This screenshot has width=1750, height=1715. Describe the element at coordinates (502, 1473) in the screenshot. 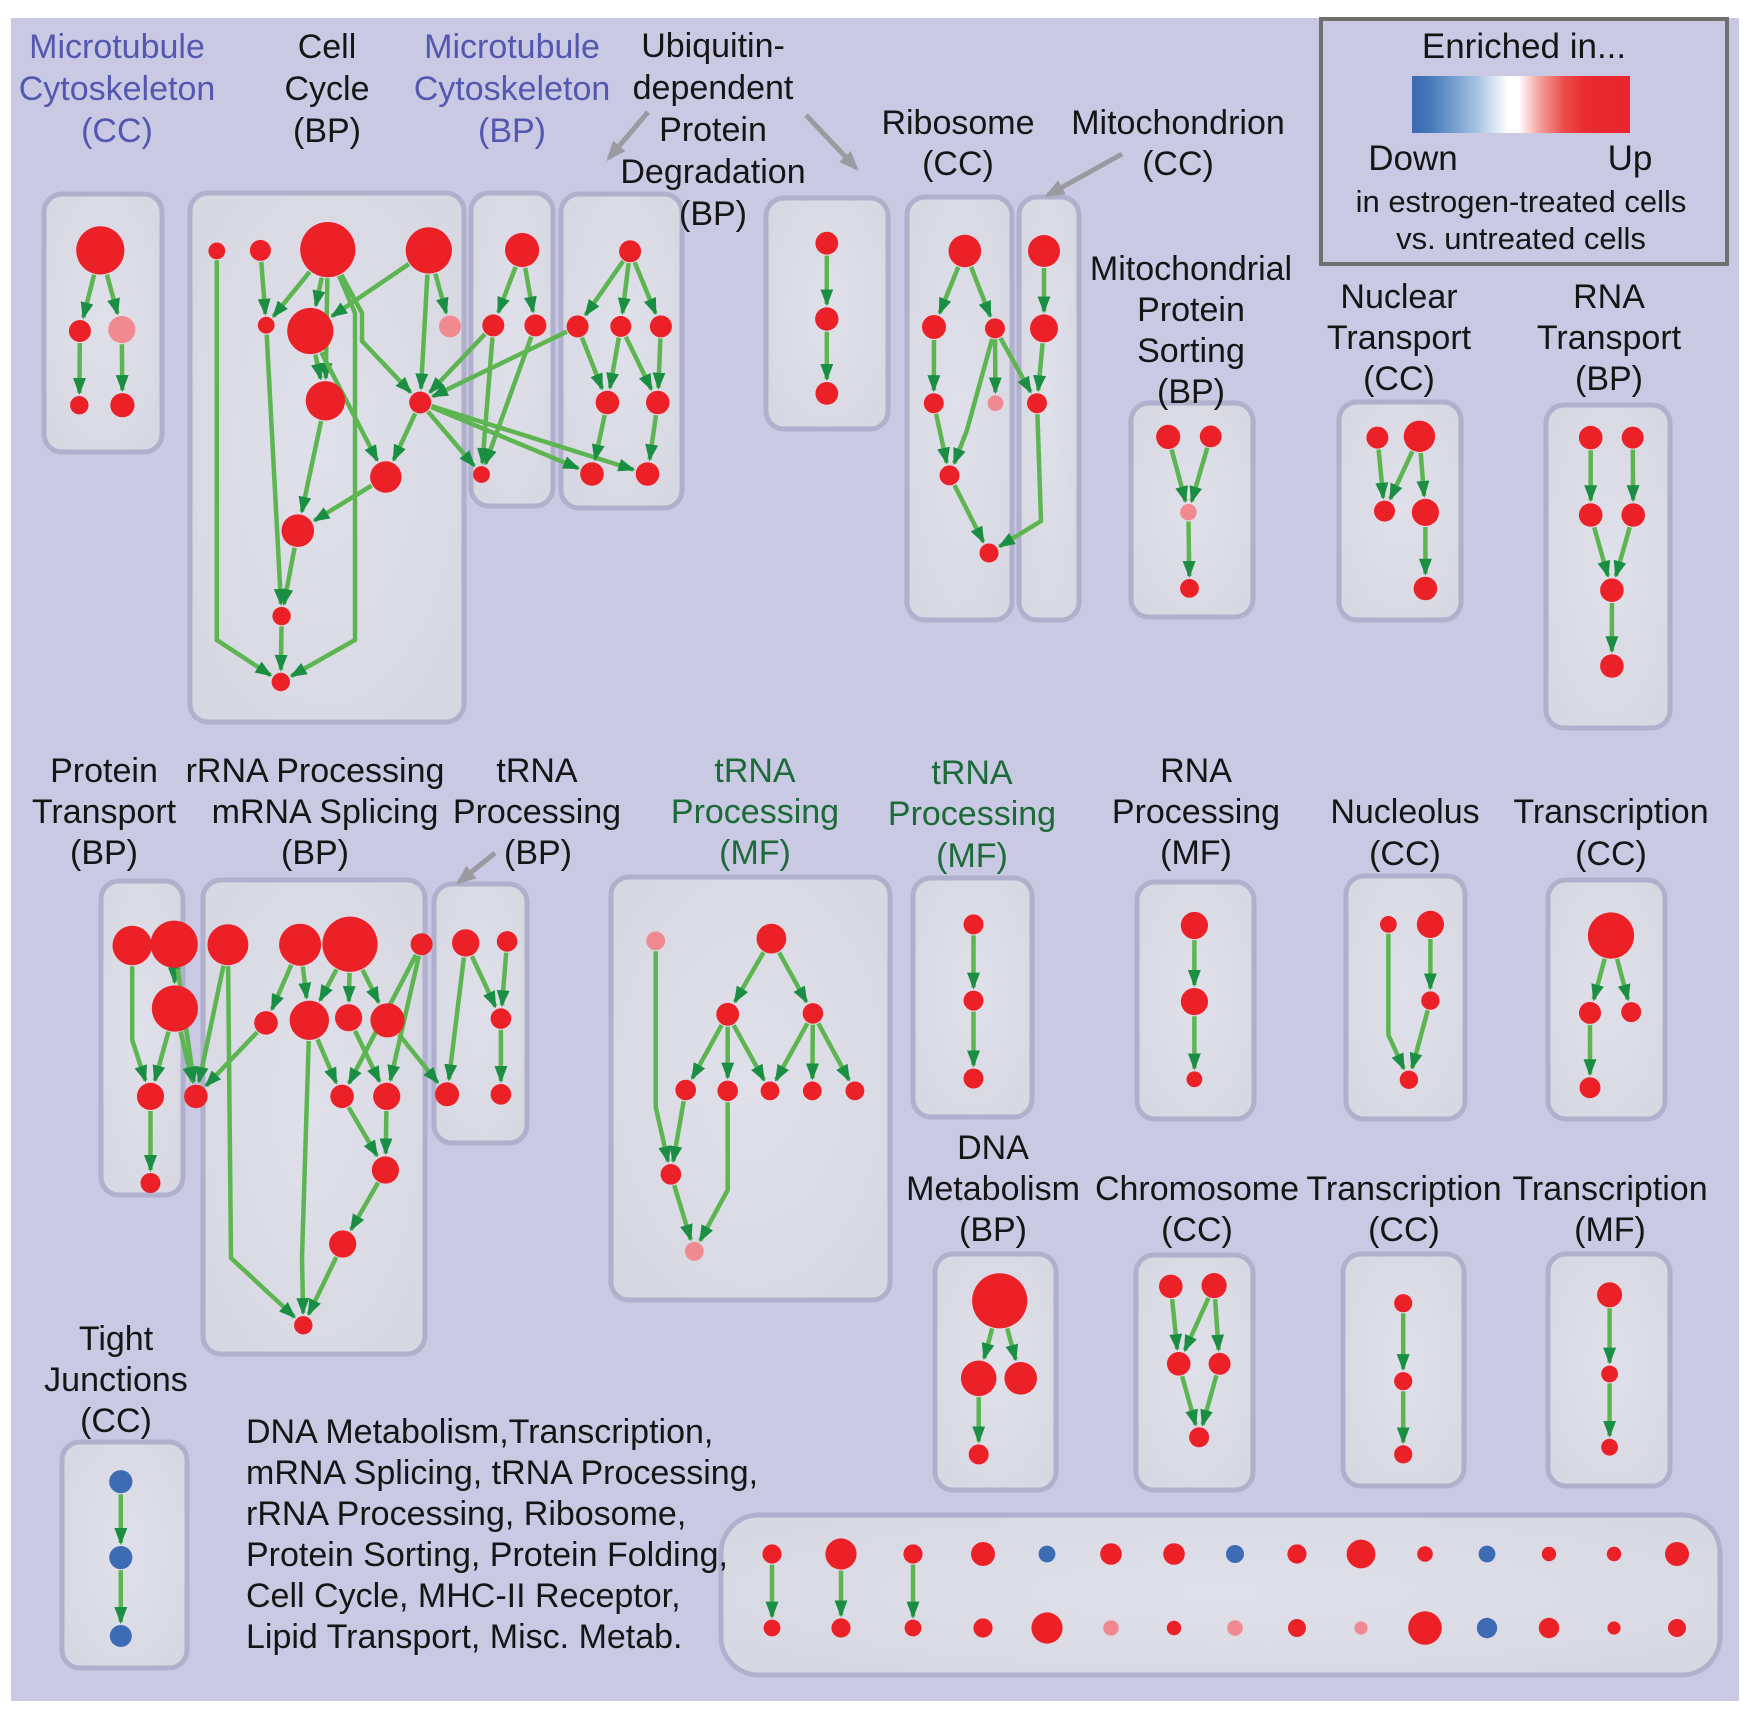

I see `svg-text:mRNA Splicing, tRNA Processing: mRNA Splicing, tRNA Processing,` at that location.